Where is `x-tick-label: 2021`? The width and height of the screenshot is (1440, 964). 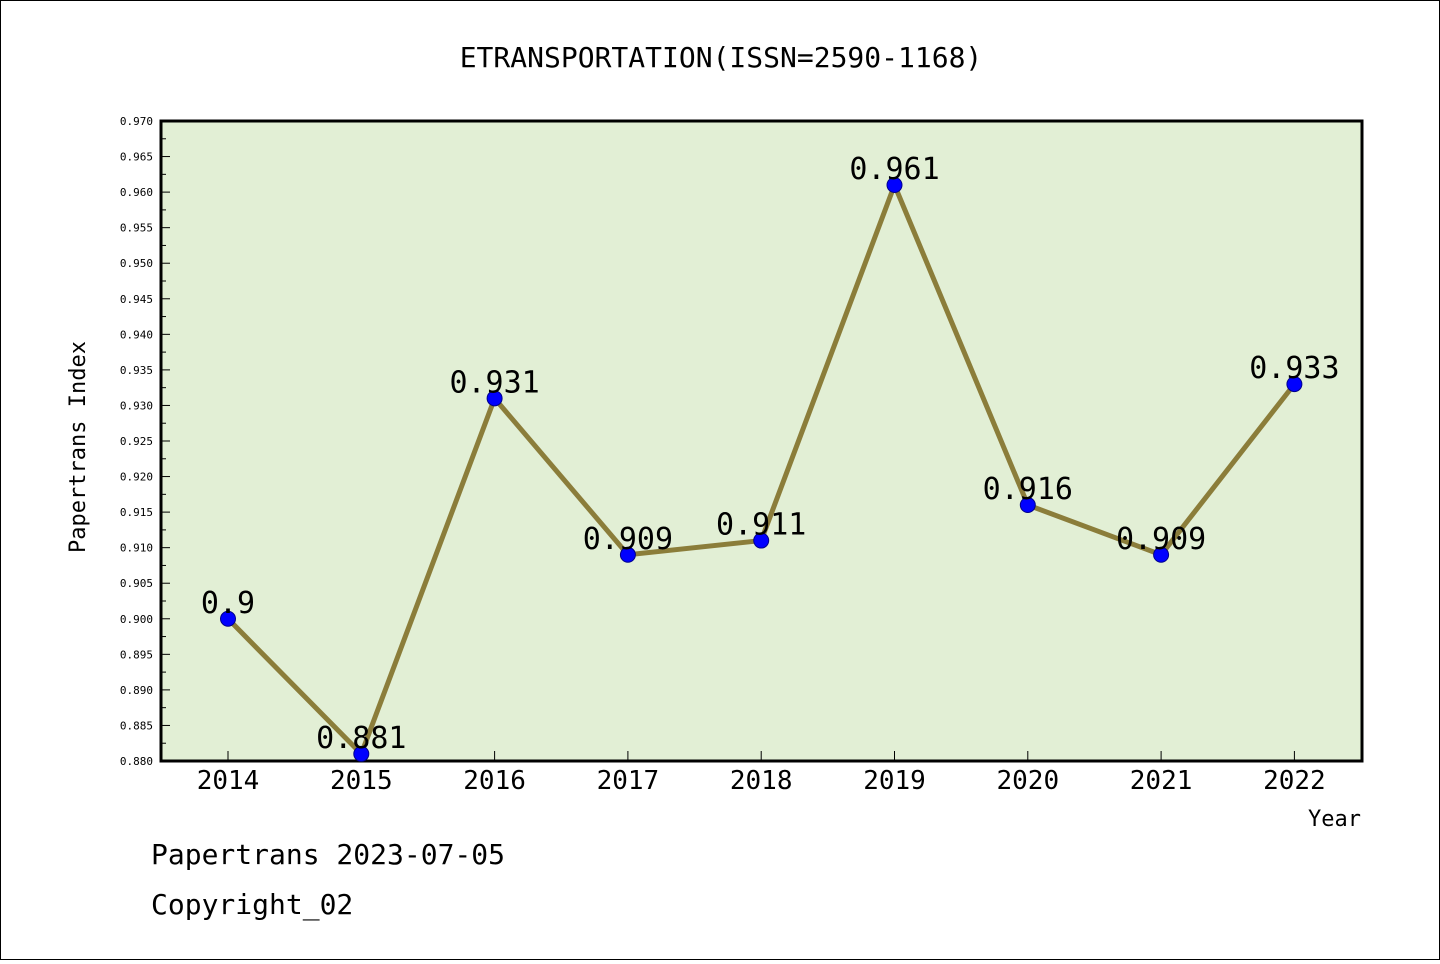 x-tick-label: 2021 is located at coordinates (1161, 781).